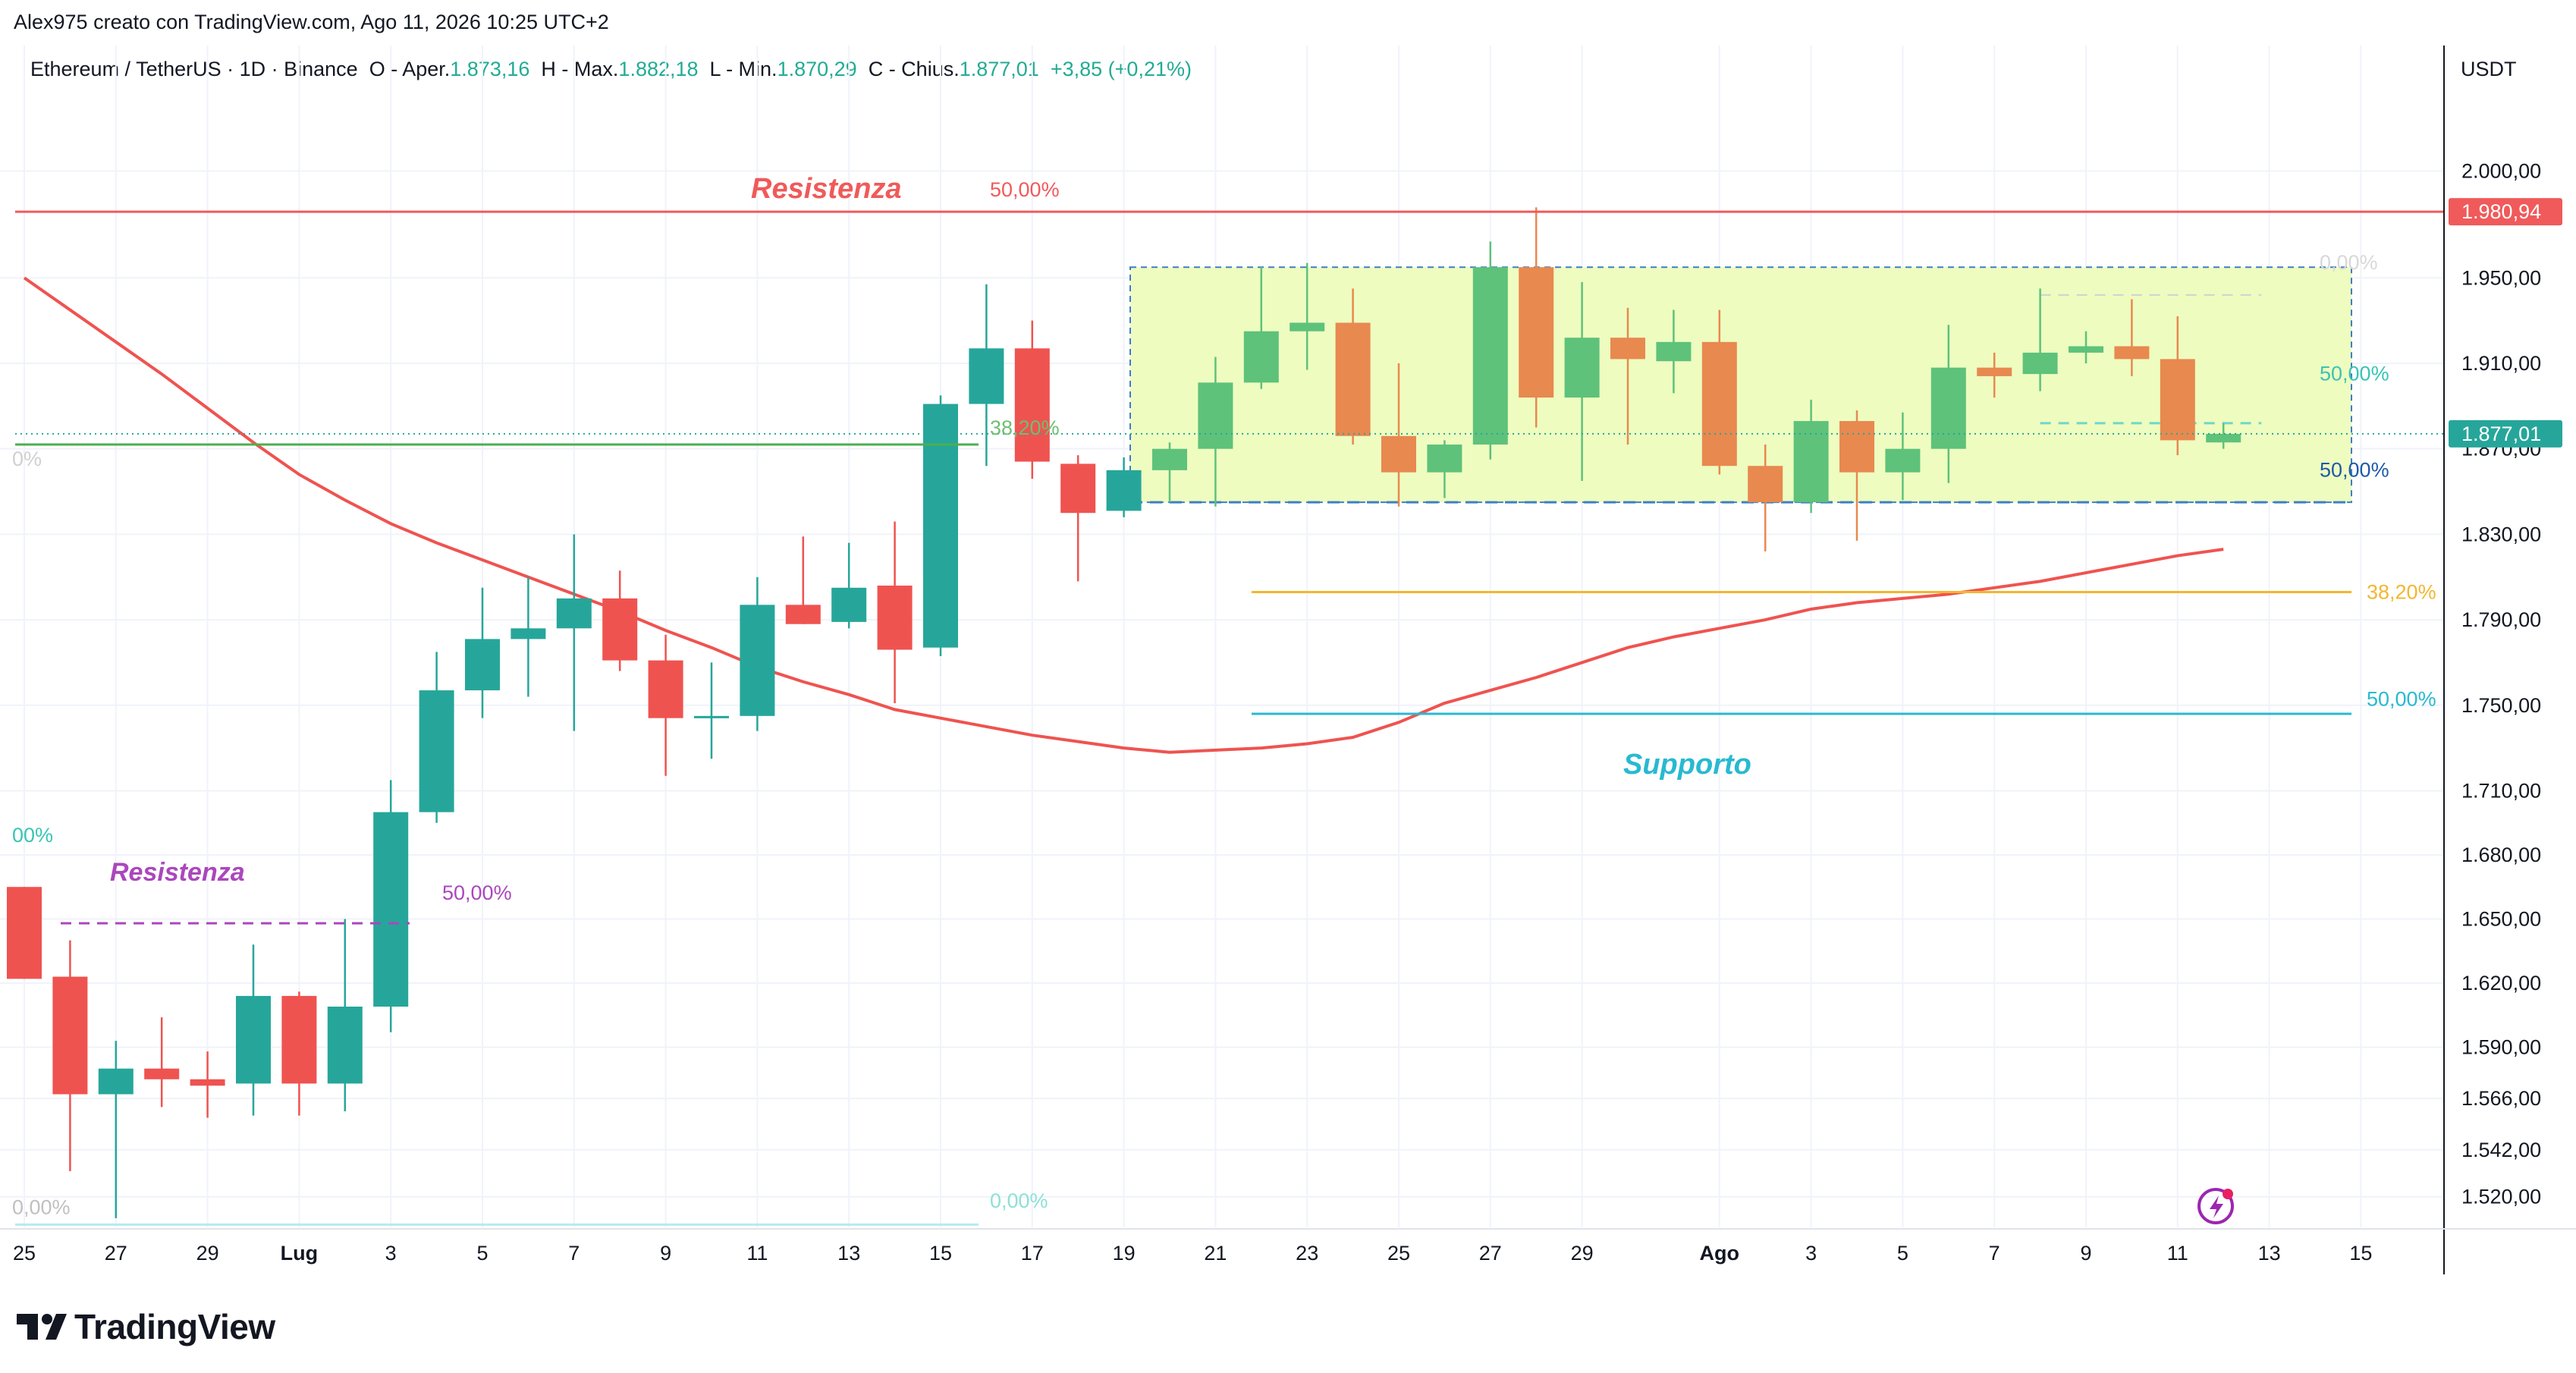 The height and width of the screenshot is (1373, 2576). I want to click on lightning-icon-ring, so click(2215, 1206).